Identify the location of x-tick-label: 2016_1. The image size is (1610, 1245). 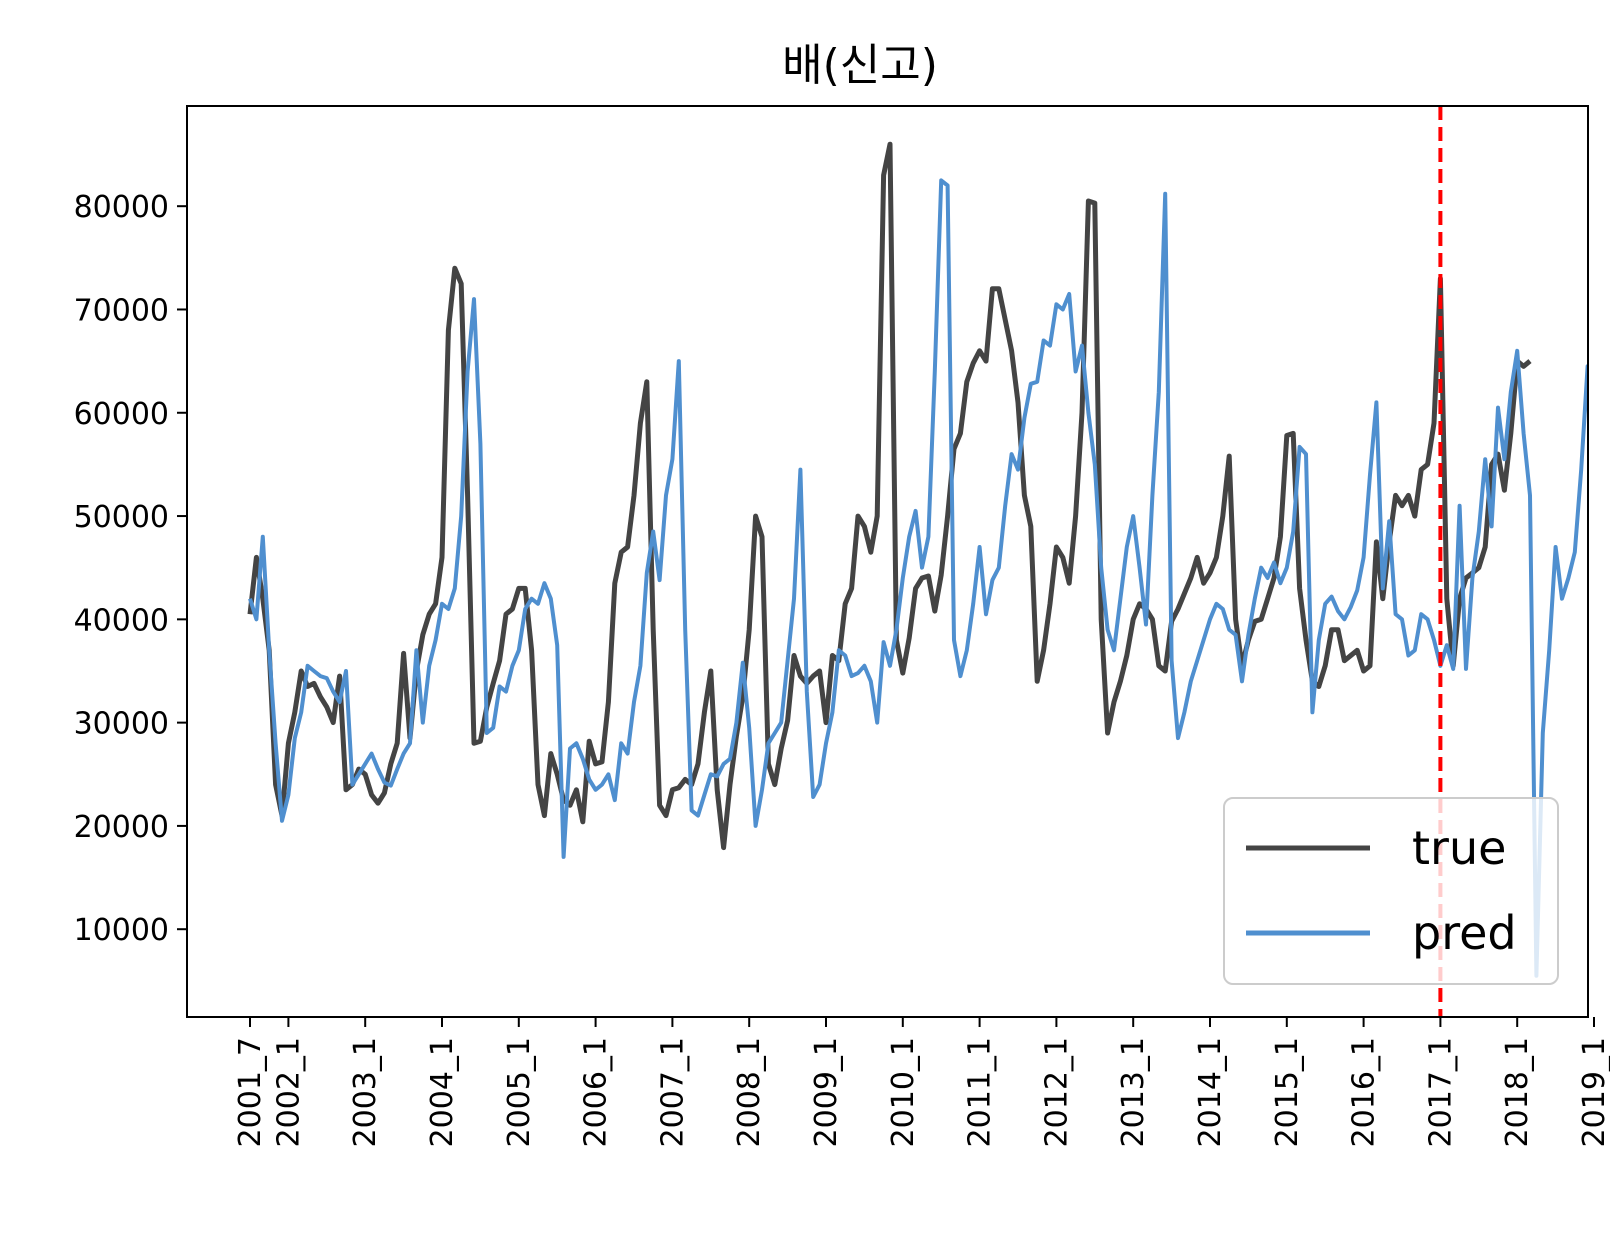
(1364, 1092).